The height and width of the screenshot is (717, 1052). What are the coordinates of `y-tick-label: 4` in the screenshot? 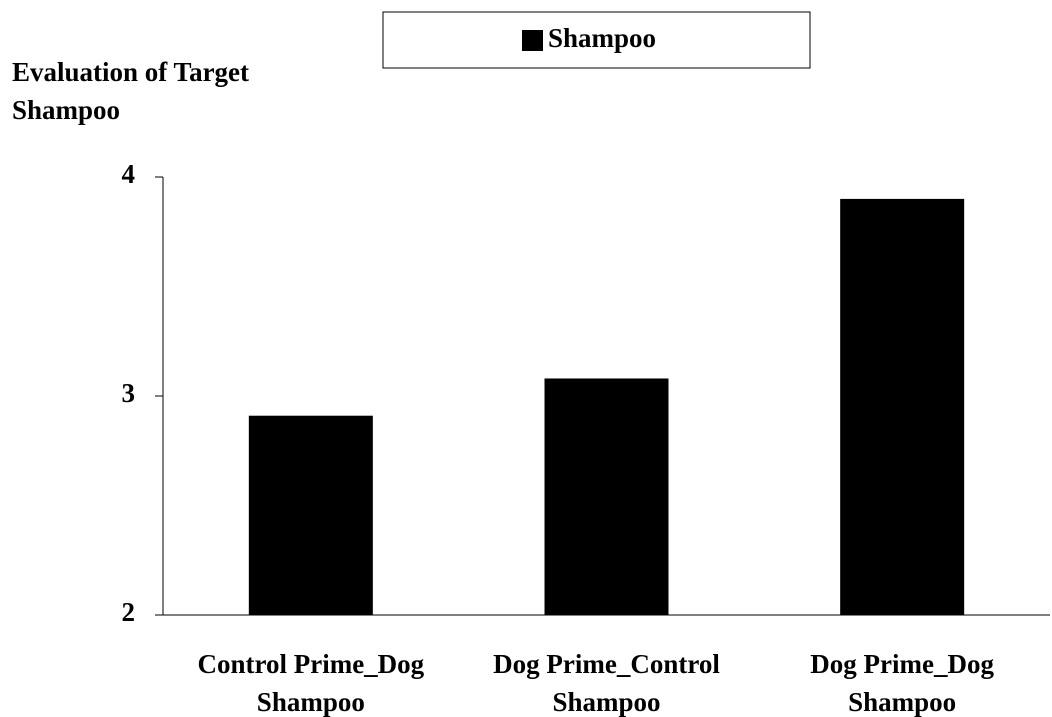 It's located at (129, 174).